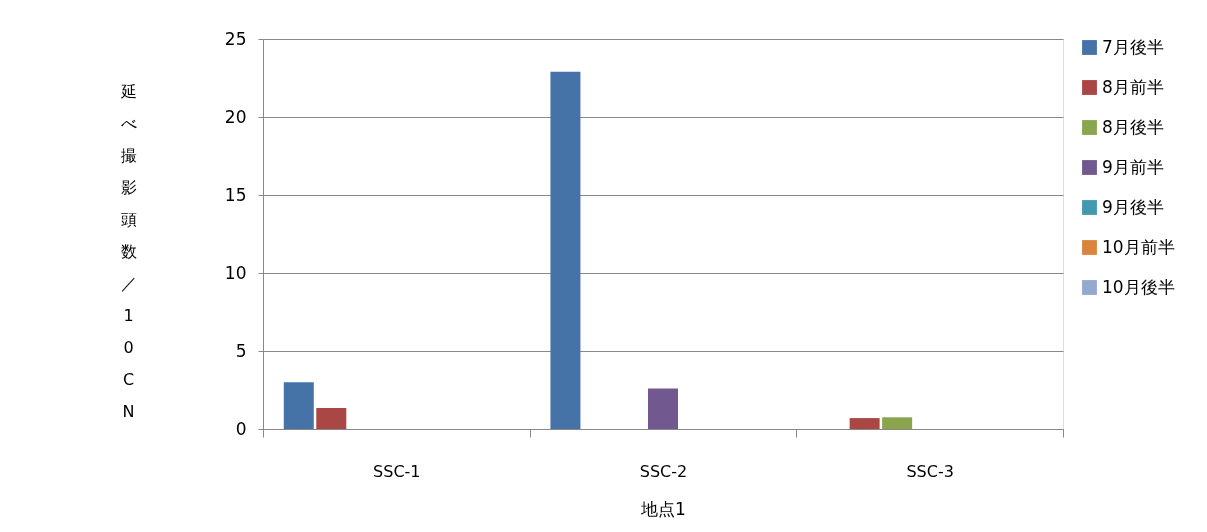 Image resolution: width=1207 pixels, height=532 pixels. I want to click on legend-label: 7月後半, so click(1133, 46).